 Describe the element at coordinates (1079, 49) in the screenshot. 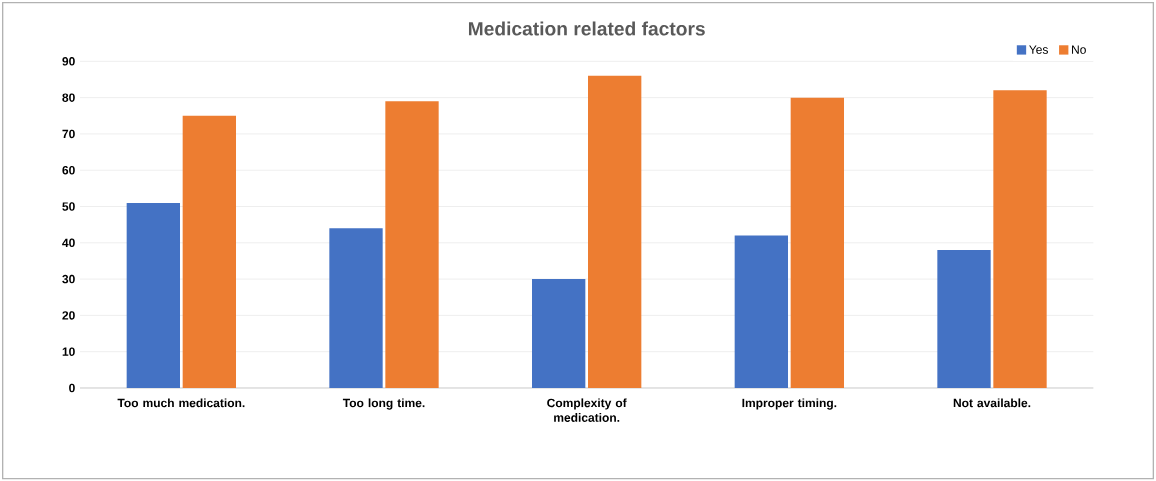

I see `legend-label: No` at that location.